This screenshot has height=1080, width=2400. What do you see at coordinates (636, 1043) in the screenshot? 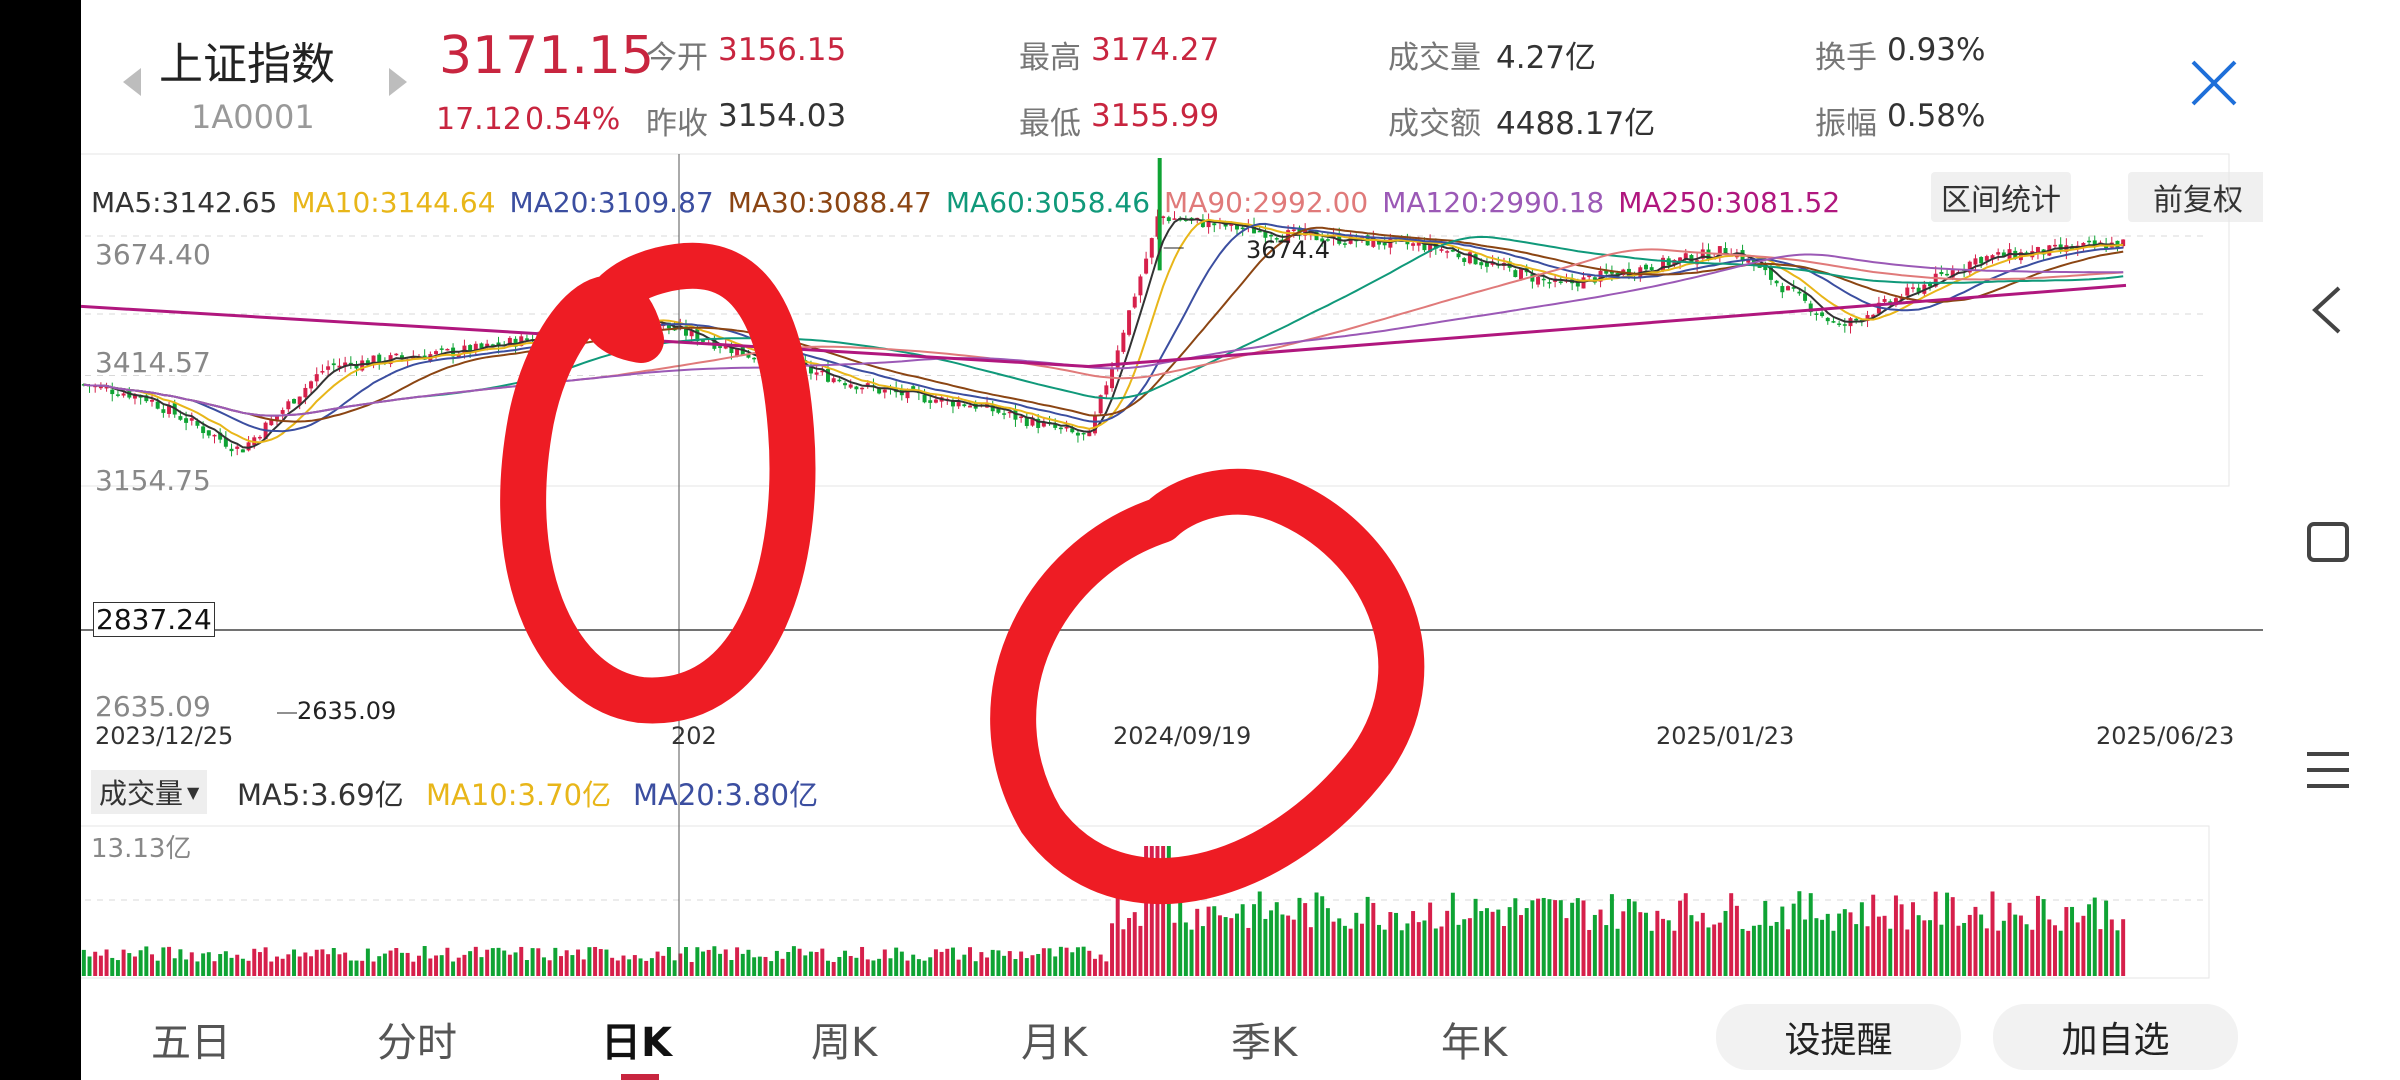
I see `tab-daily-k: 日K` at bounding box center [636, 1043].